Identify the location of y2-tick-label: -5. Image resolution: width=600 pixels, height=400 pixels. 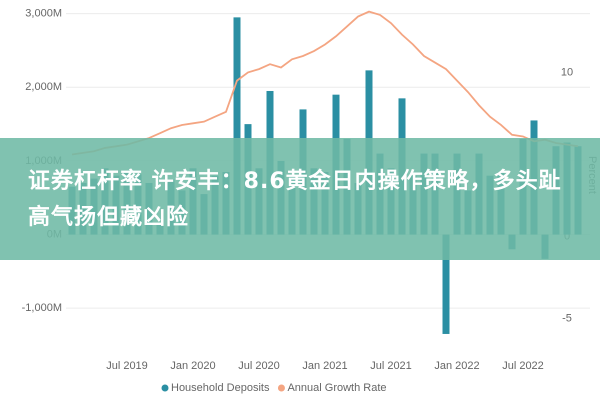
(567, 319).